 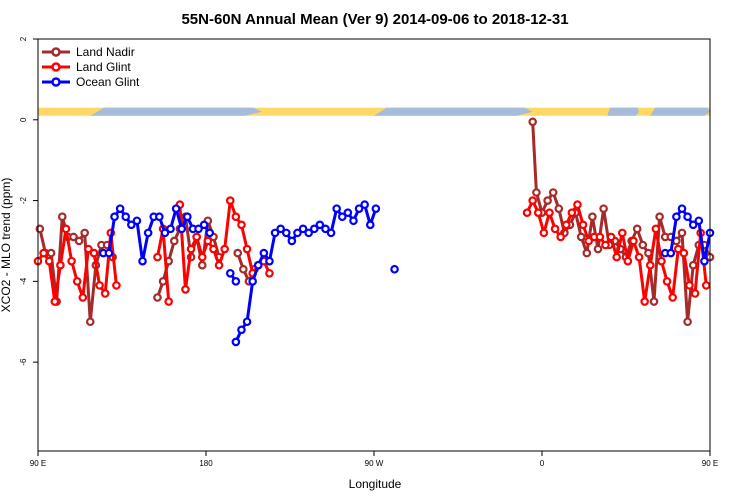 What do you see at coordinates (108, 82) in the screenshot?
I see `legend-label-ocean-glint: Ocean Glint` at bounding box center [108, 82].